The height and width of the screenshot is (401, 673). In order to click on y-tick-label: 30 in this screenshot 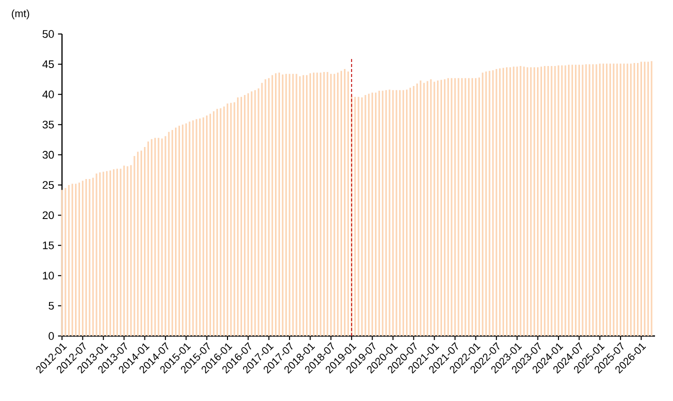, I will do `click(48, 154)`.